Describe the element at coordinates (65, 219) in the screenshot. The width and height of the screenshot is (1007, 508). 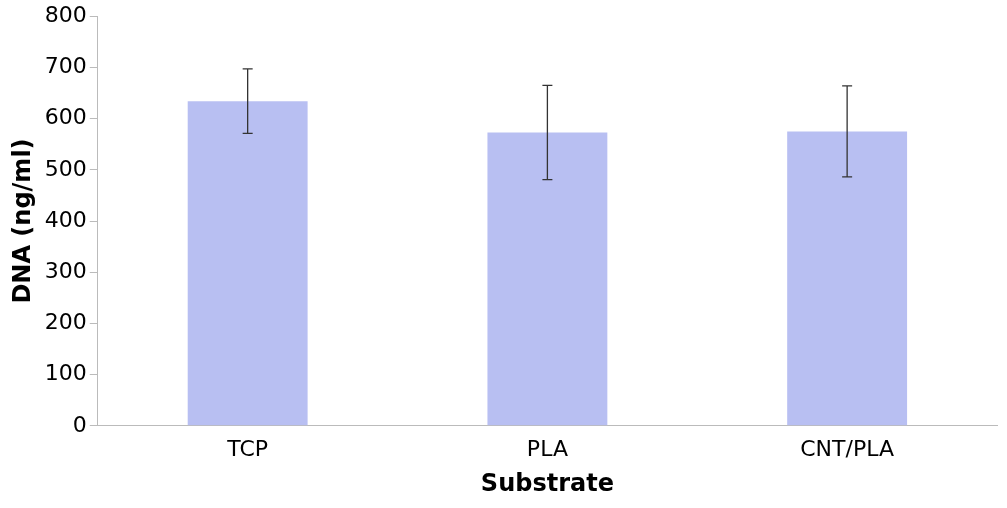
I see `y-tick-label: 400` at that location.